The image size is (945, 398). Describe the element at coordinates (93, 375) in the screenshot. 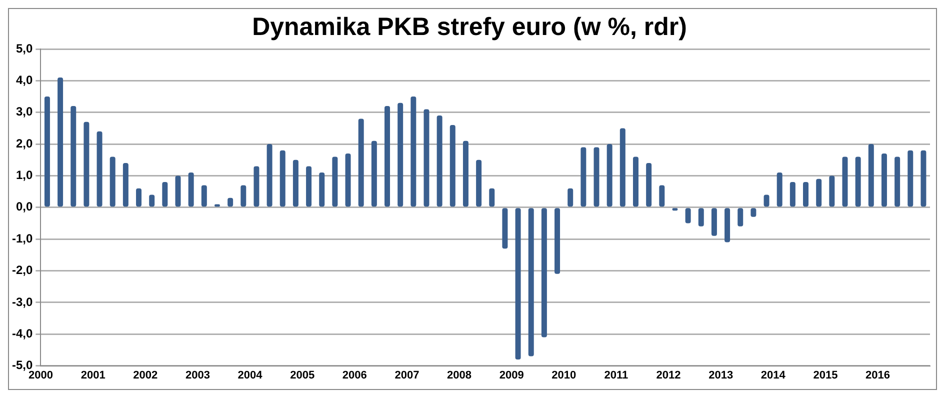

I see `x-tick-label: 2001` at that location.